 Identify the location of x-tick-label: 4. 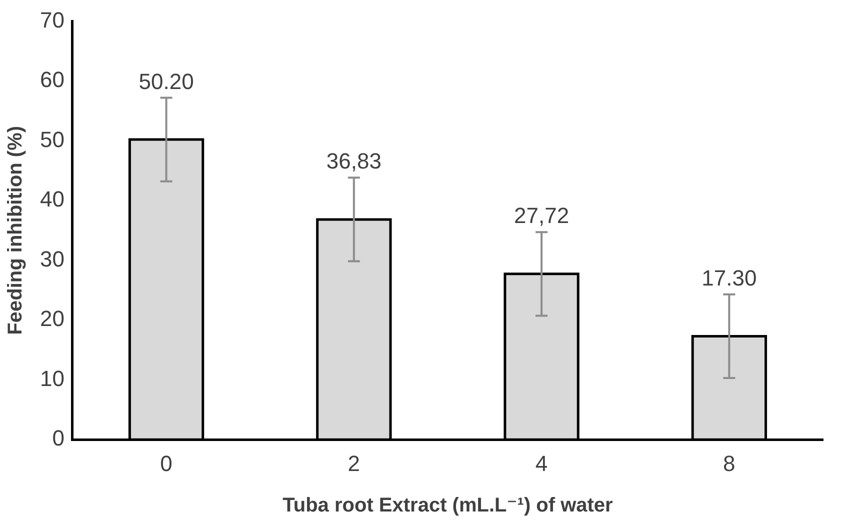
(541, 463).